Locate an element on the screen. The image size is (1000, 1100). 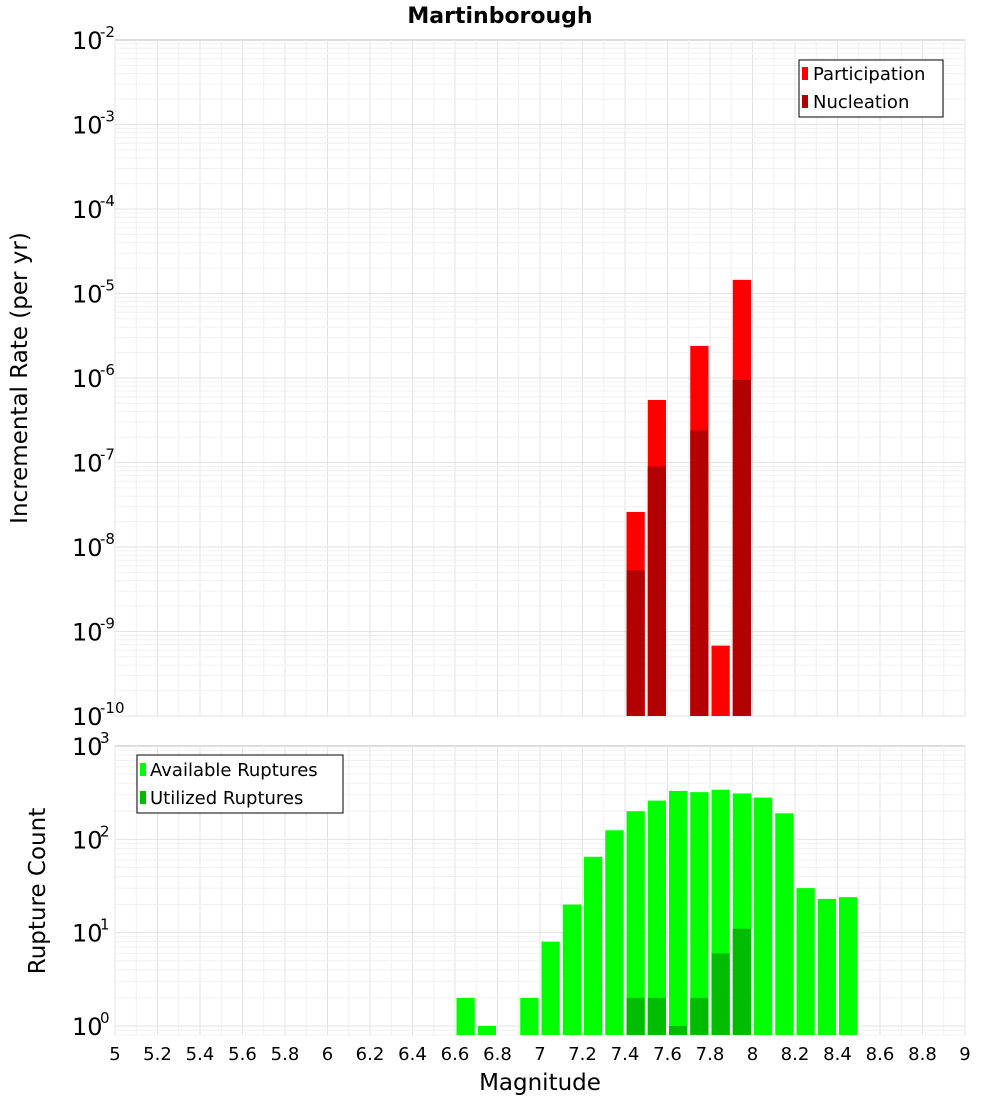
x-tick-label: 8.2 is located at coordinates (795, 1054).